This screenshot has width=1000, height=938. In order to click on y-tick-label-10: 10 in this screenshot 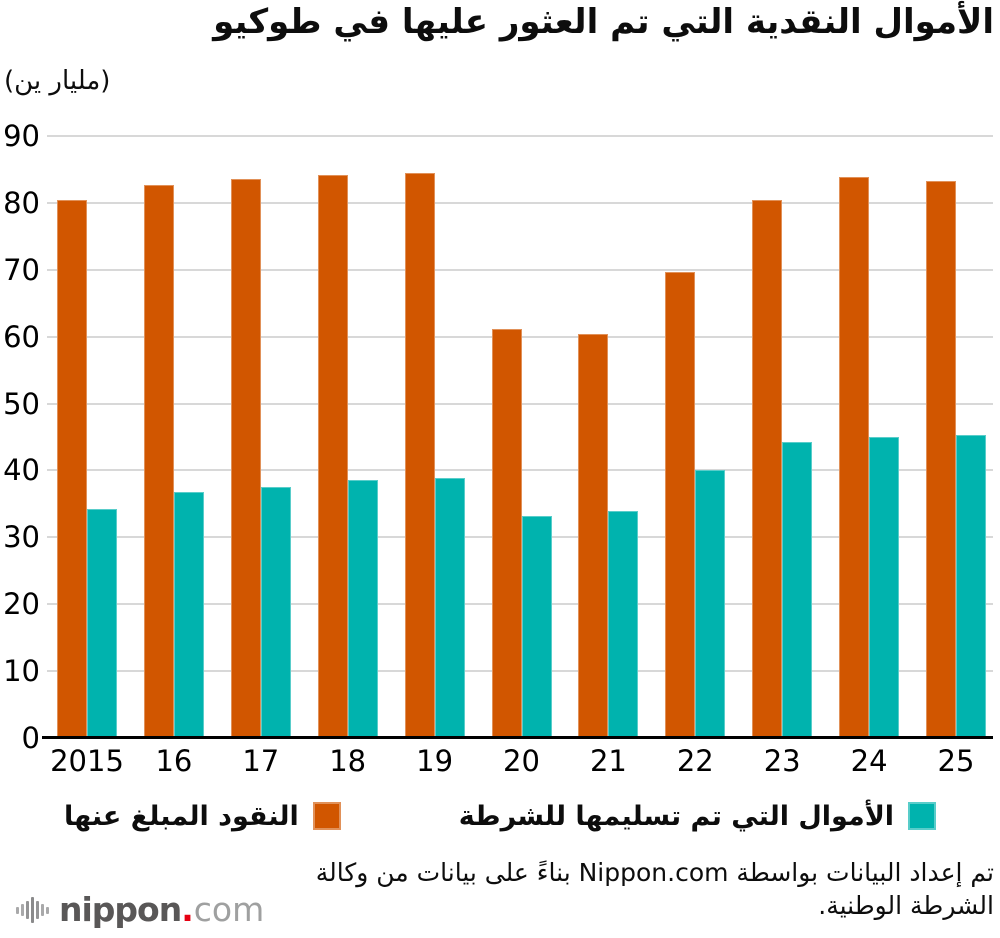, I will do `click(21, 671)`.